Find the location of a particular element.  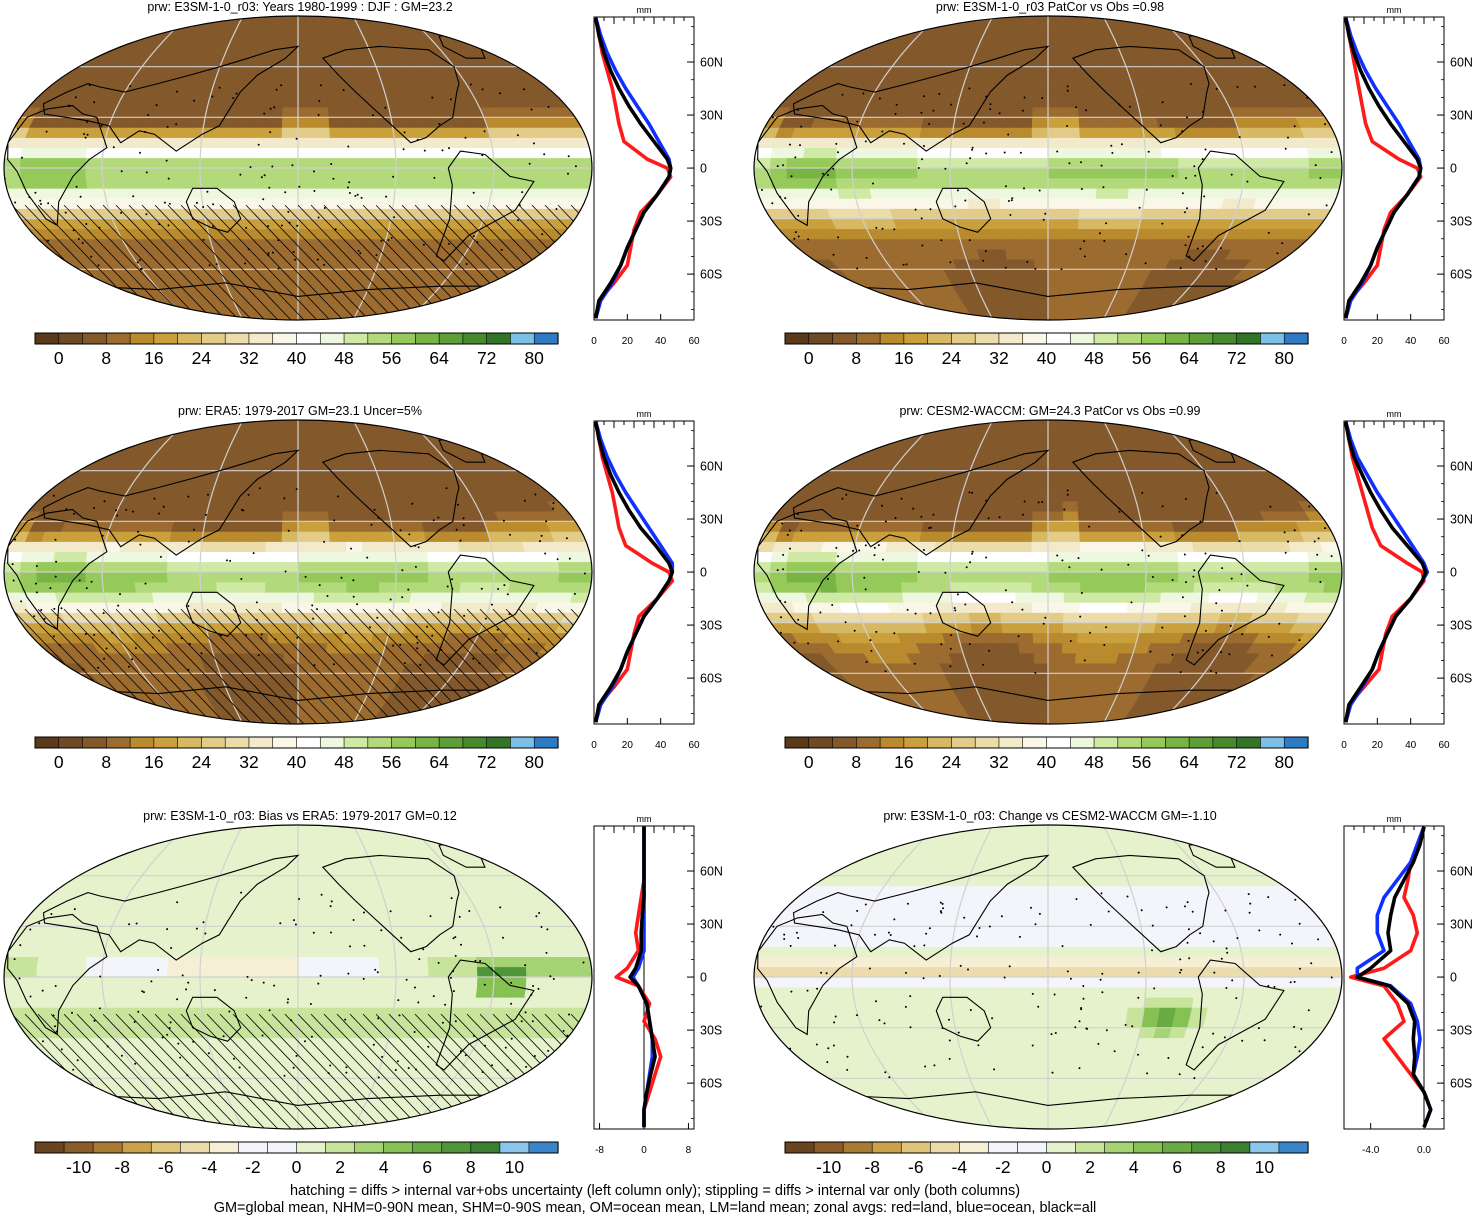

lat-tick-label: 0 is located at coordinates (1453, 169).